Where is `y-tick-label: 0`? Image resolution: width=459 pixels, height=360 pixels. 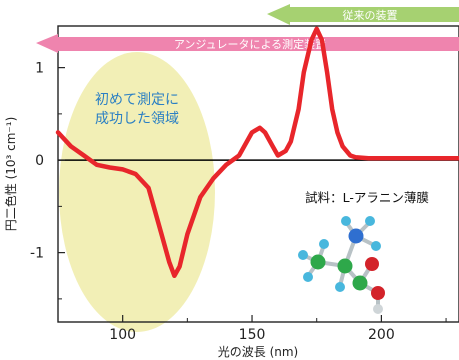
y-tick-label: 0 is located at coordinates (39, 161).